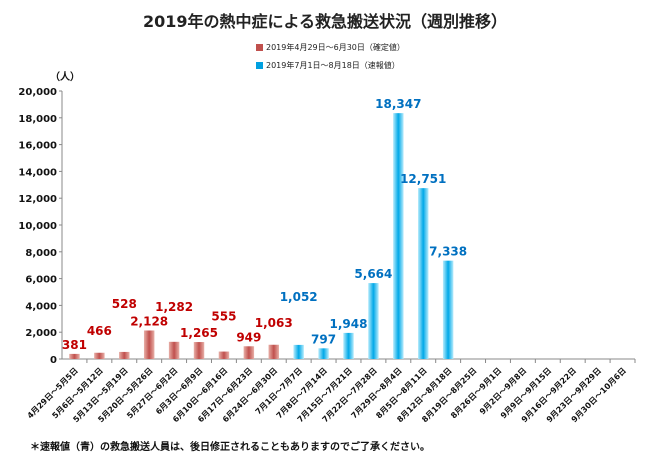 This screenshot has width=650, height=468. Describe the element at coordinates (223, 317) in the screenshot. I see `data-label: 555` at that location.